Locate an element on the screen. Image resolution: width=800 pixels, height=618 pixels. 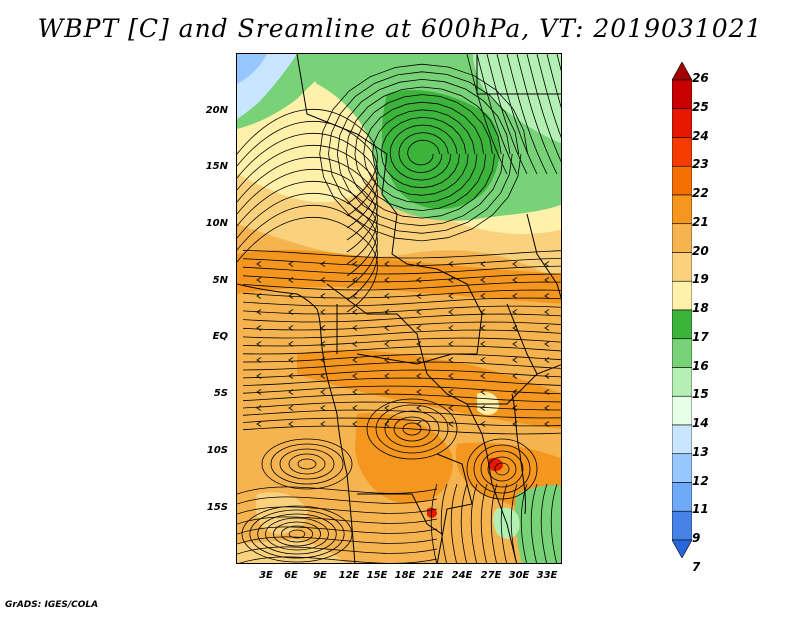
lat-label: EQ is located at coordinates (220, 336).